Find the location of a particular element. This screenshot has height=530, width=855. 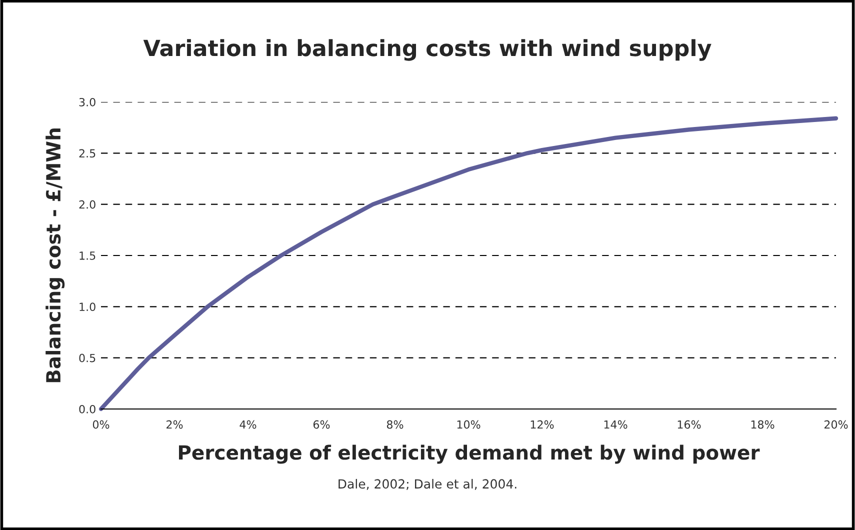

x-tick-label: 16% is located at coordinates (689, 424).